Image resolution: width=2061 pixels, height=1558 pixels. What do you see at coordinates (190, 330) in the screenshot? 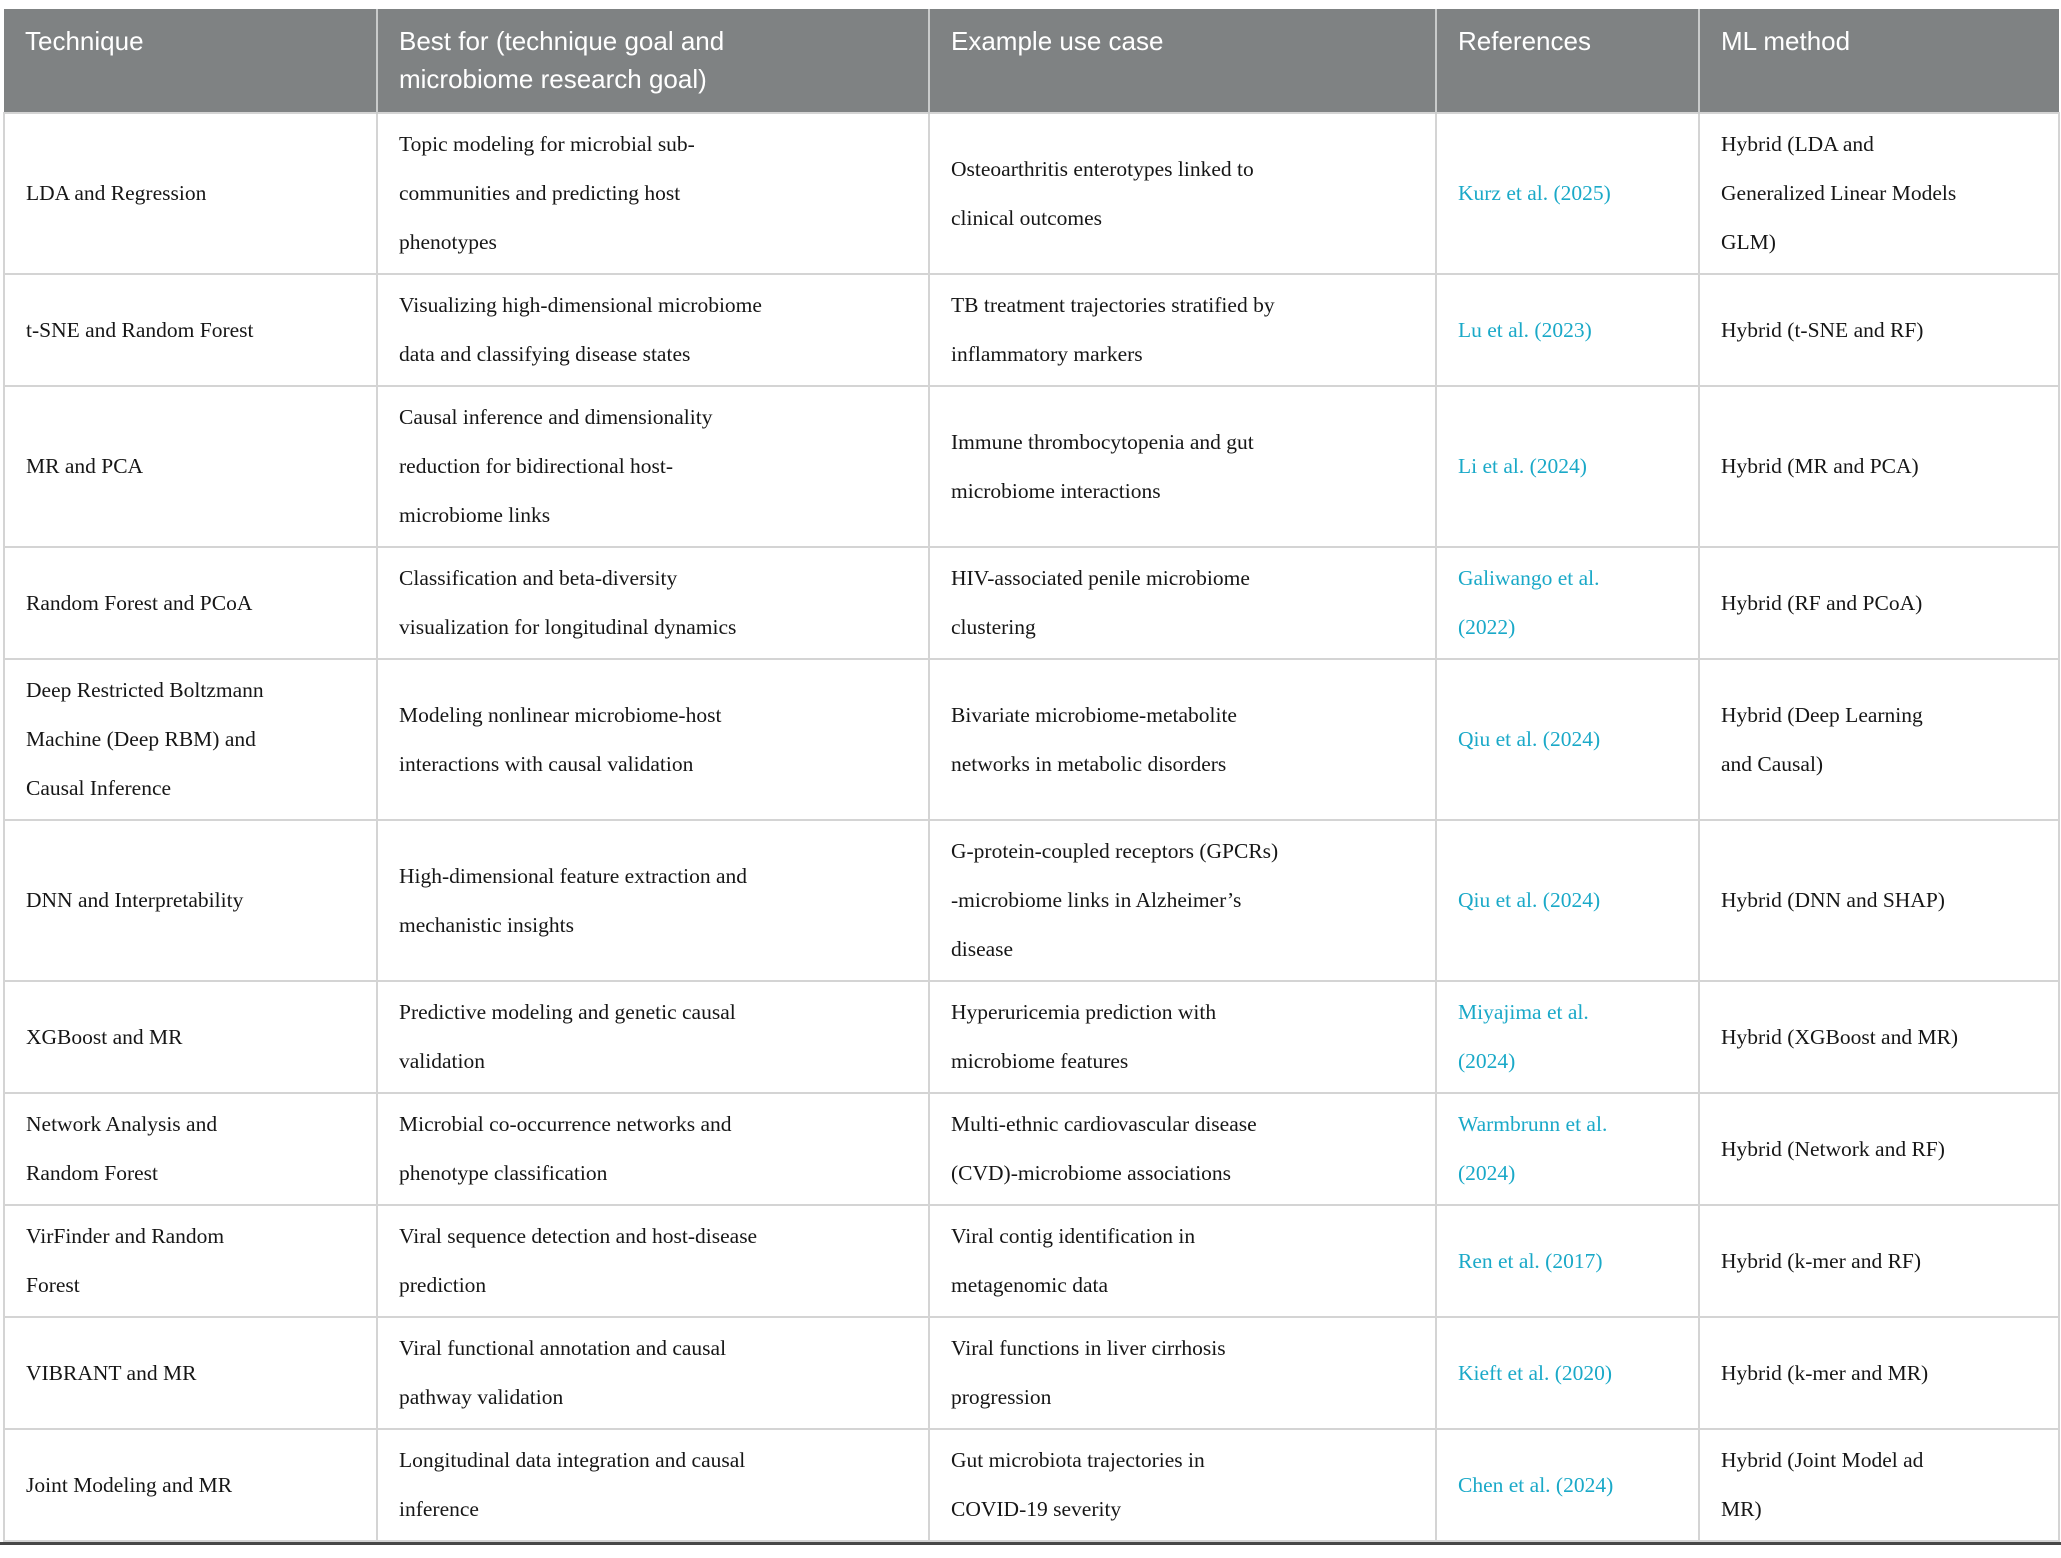
I see `cell-technique: t-SNE and Random Forest` at bounding box center [190, 330].